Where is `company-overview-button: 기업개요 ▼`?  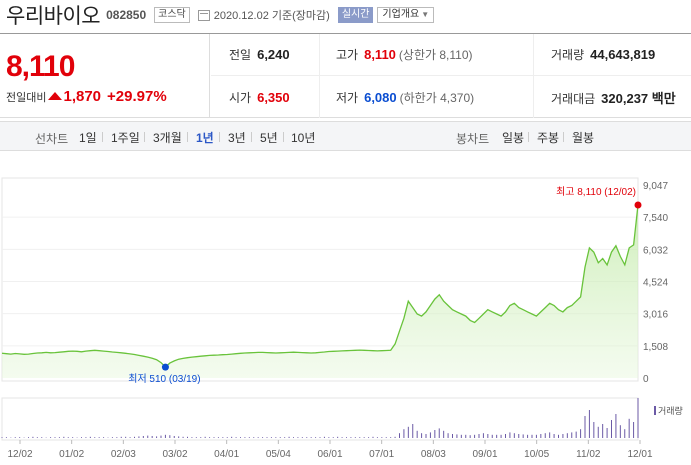
company-overview-button: 기업개요 ▼ is located at coordinates (406, 15).